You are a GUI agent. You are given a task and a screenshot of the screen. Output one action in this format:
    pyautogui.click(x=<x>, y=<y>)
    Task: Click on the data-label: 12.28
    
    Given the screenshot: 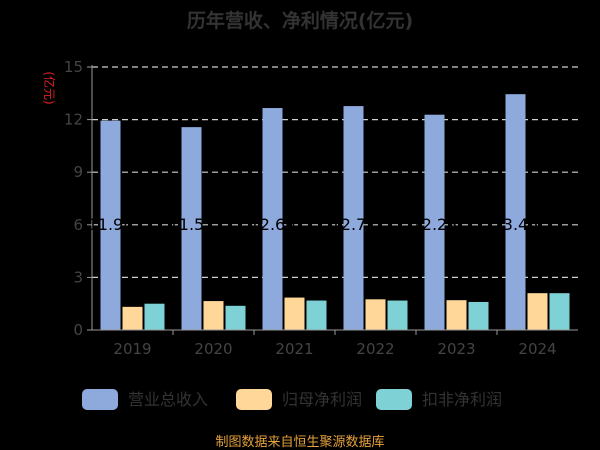 What is the action you would take?
    pyautogui.click(x=435, y=224)
    